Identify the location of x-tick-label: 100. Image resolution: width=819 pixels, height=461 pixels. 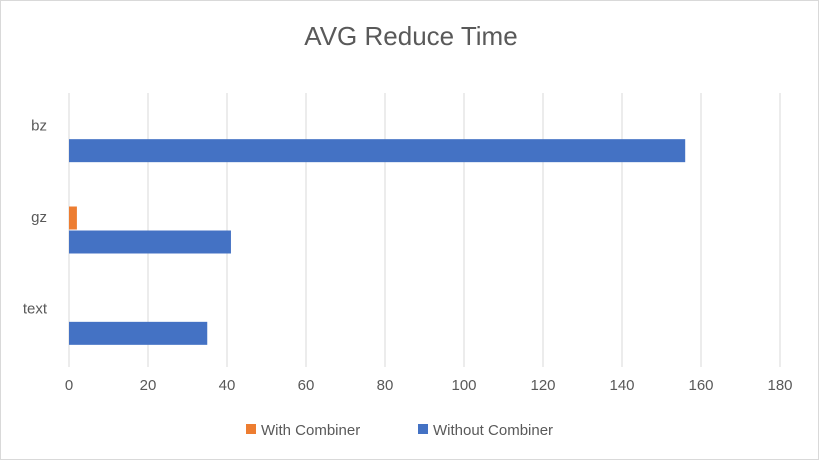
(463, 385).